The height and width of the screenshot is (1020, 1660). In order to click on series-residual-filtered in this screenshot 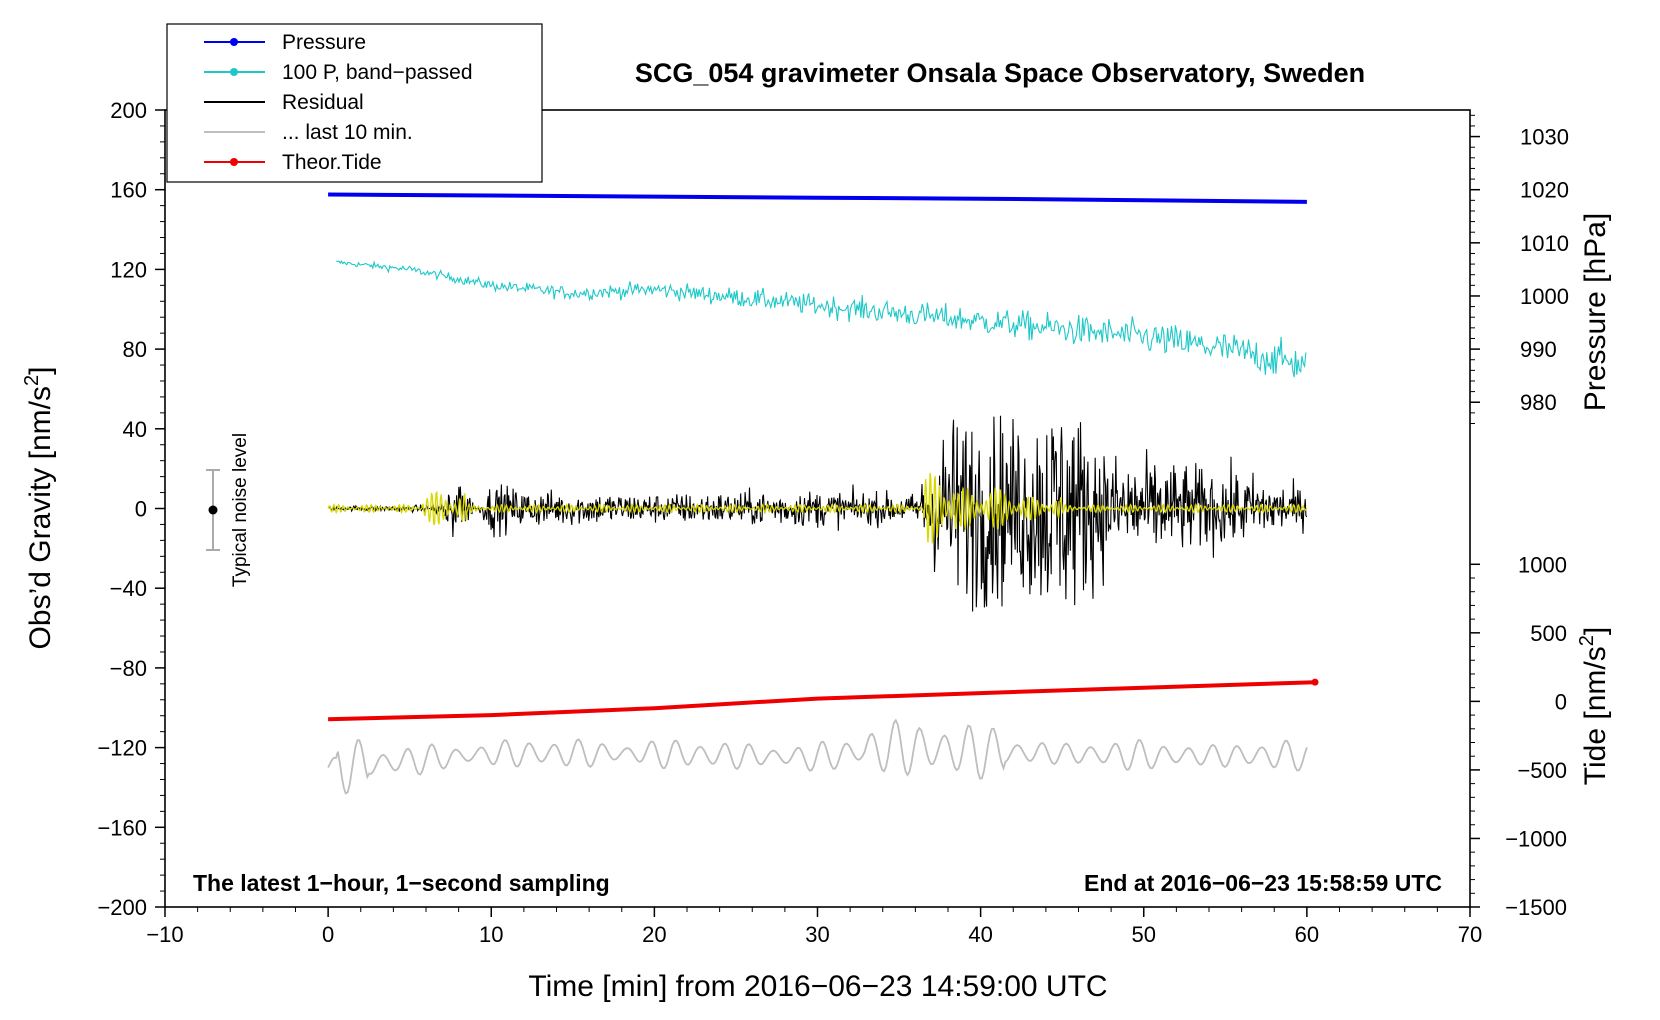, I will do `click(817, 508)`.